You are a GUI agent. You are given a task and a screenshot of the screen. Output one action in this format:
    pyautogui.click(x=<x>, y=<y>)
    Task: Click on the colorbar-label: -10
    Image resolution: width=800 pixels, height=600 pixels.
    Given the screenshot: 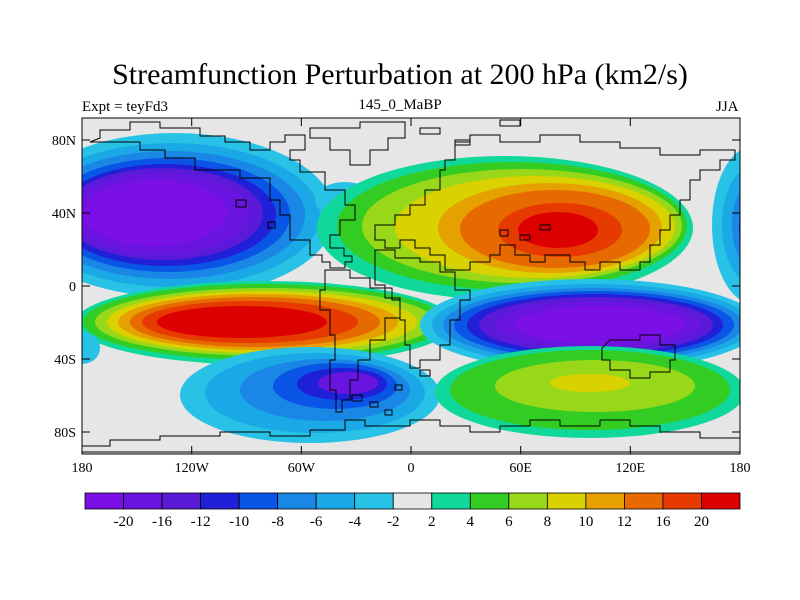 What is the action you would take?
    pyautogui.click(x=239, y=522)
    